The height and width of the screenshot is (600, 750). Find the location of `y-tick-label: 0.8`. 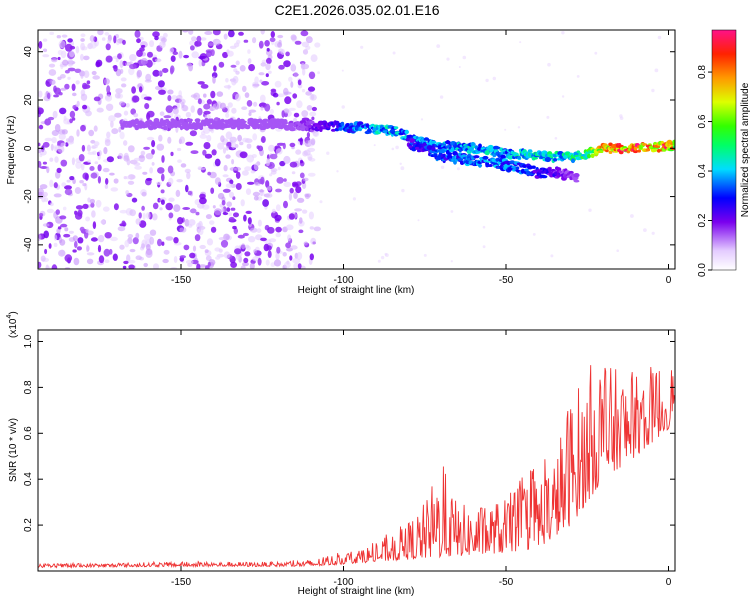

y-tick-label: 0.8 is located at coordinates (28, 387).